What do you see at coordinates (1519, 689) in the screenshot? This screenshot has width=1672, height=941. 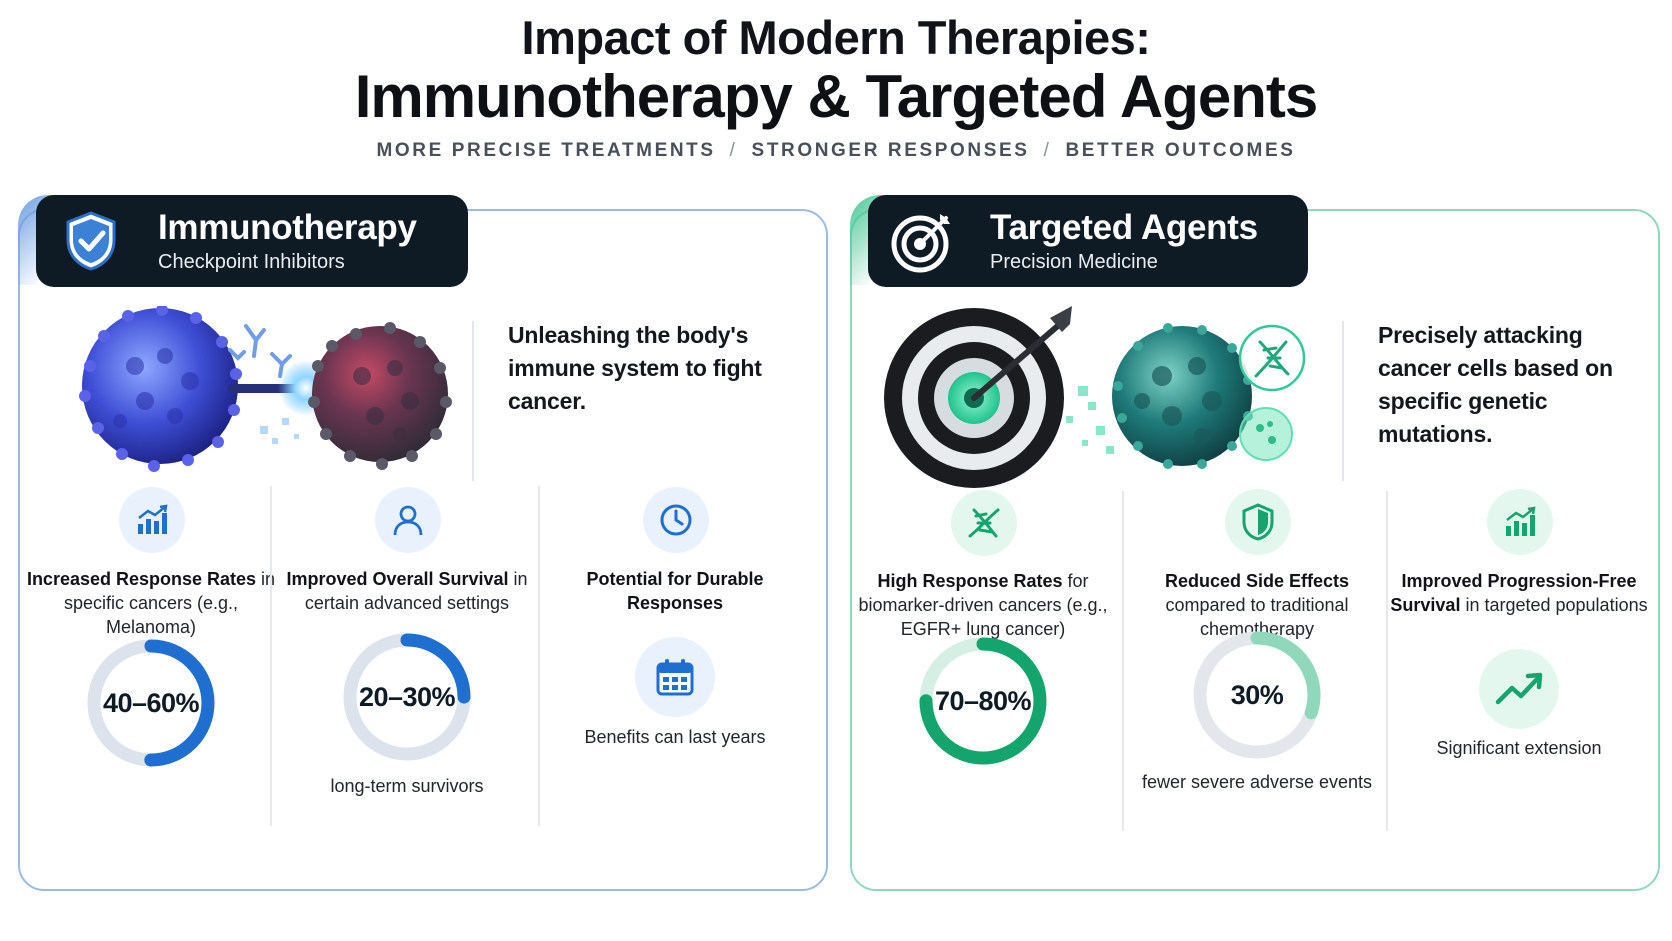 I see `trend-up-icon` at bounding box center [1519, 689].